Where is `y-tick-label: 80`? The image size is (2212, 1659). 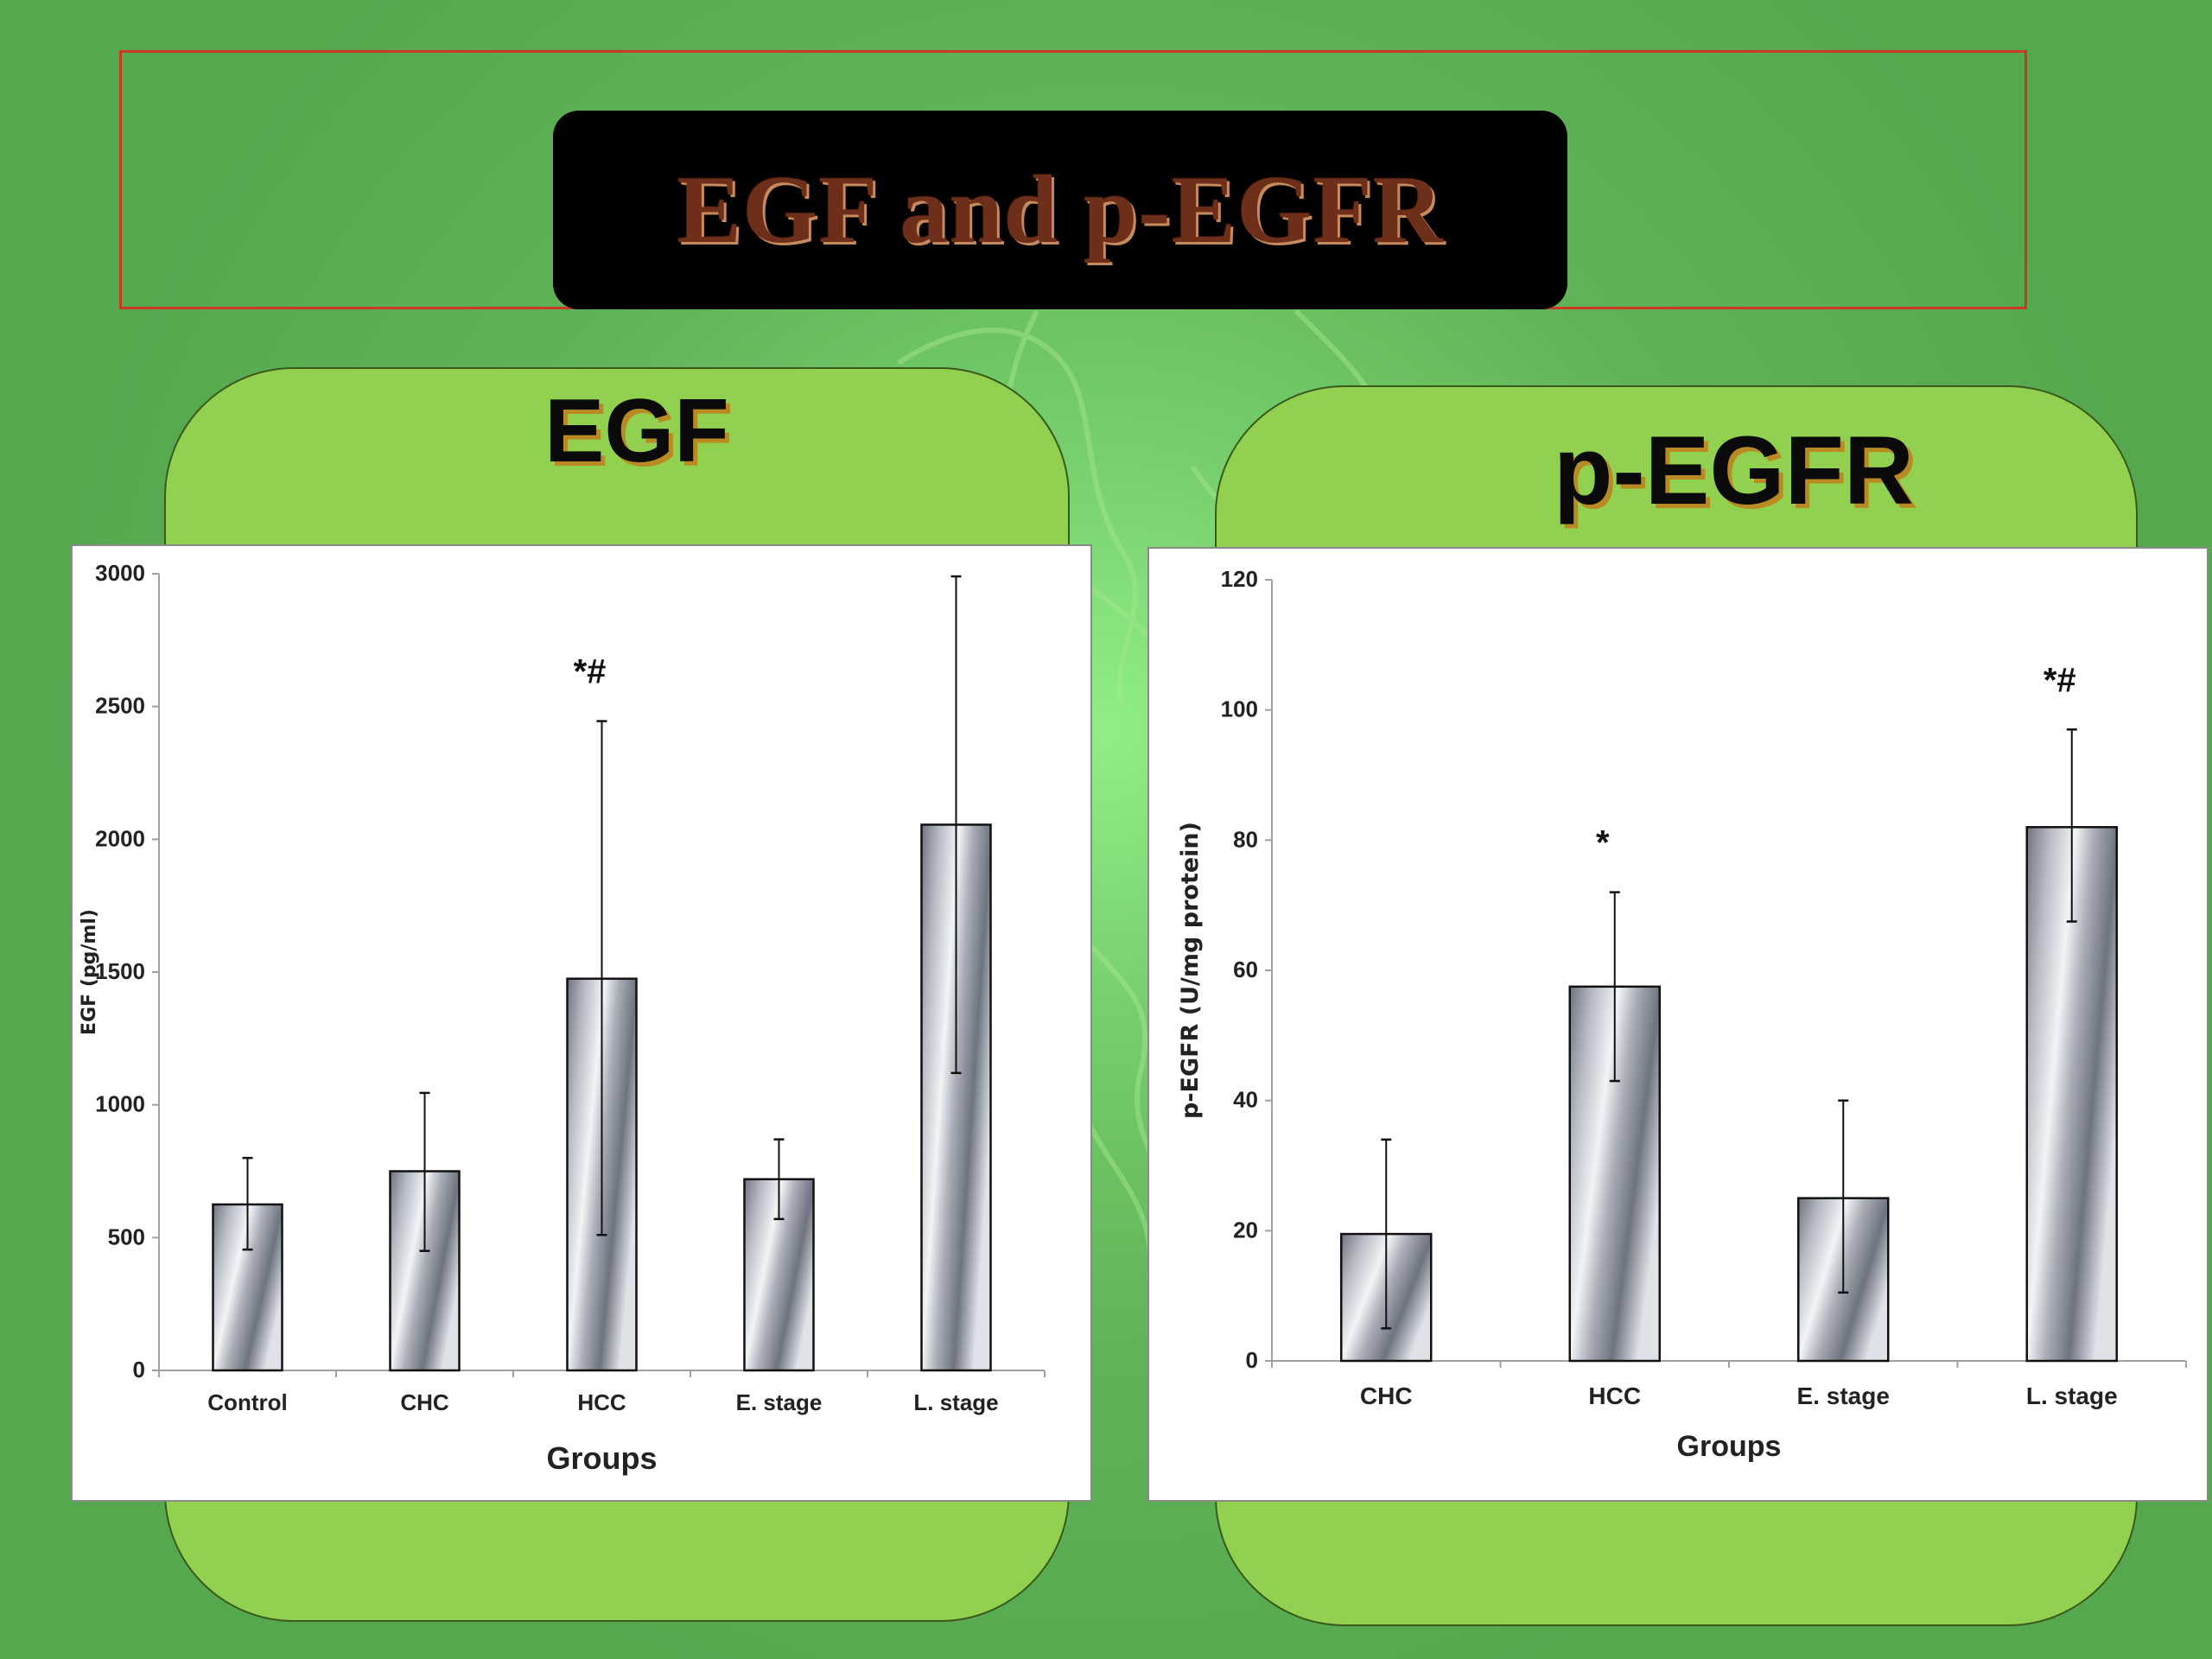 y-tick-label: 80 is located at coordinates (1245, 839).